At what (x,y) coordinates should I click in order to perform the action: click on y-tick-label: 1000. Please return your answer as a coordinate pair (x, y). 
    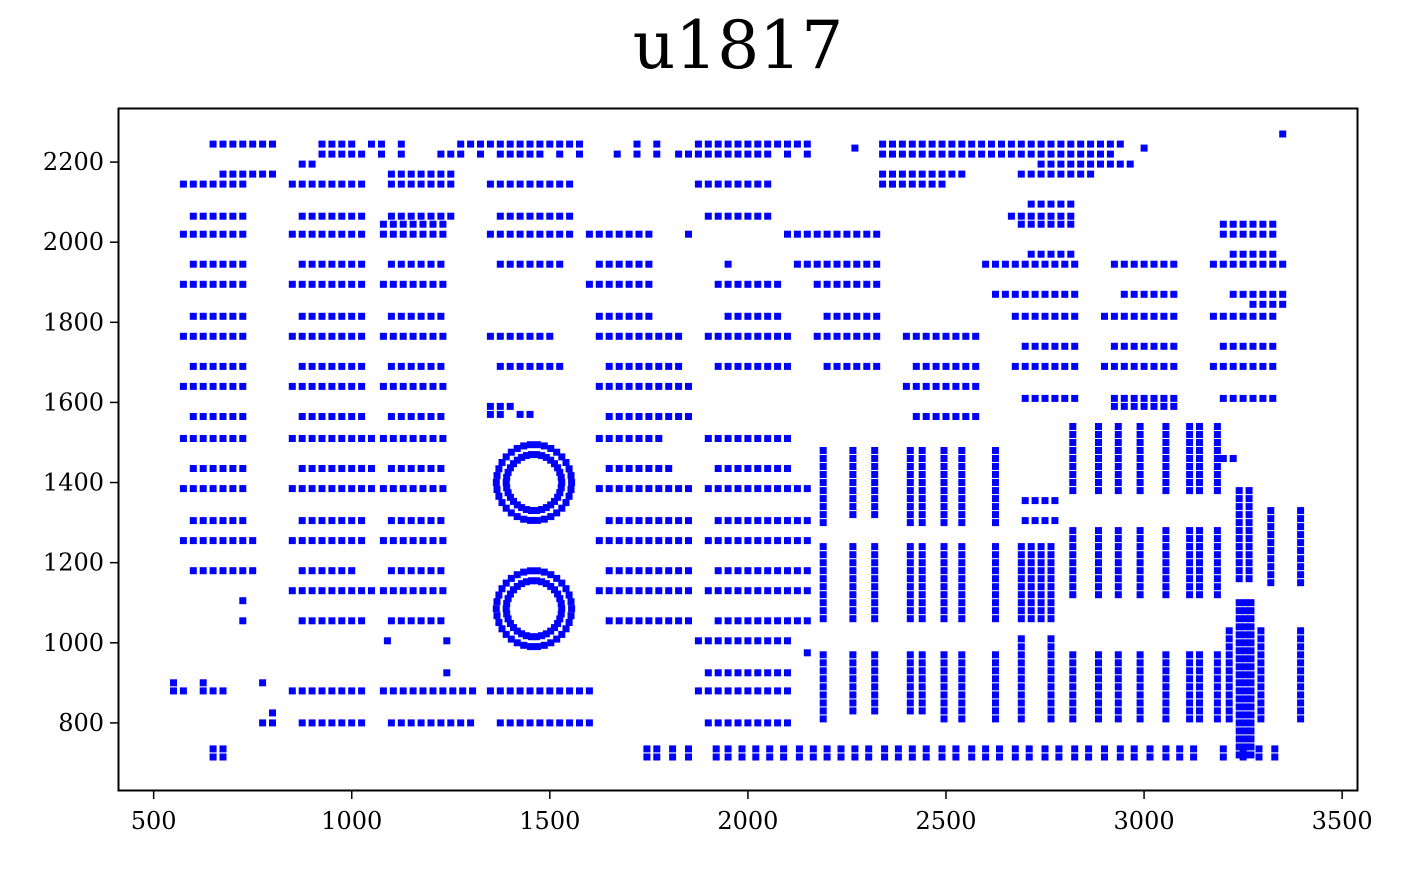
    Looking at the image, I should click on (73, 643).